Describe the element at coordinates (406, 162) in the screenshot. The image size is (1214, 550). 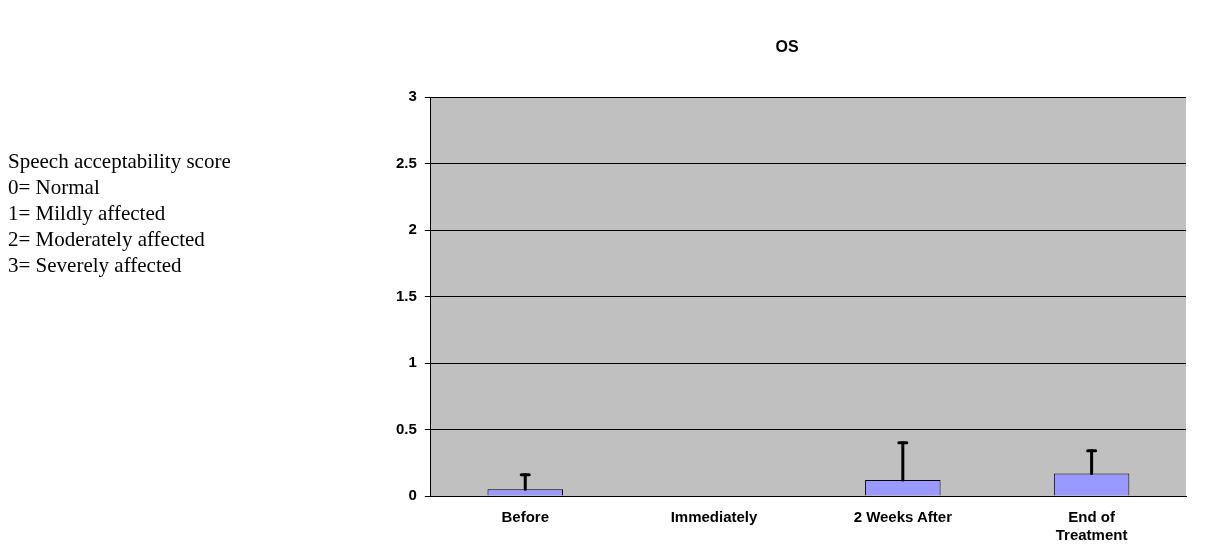
I see `y-tick-label: 2.5` at that location.